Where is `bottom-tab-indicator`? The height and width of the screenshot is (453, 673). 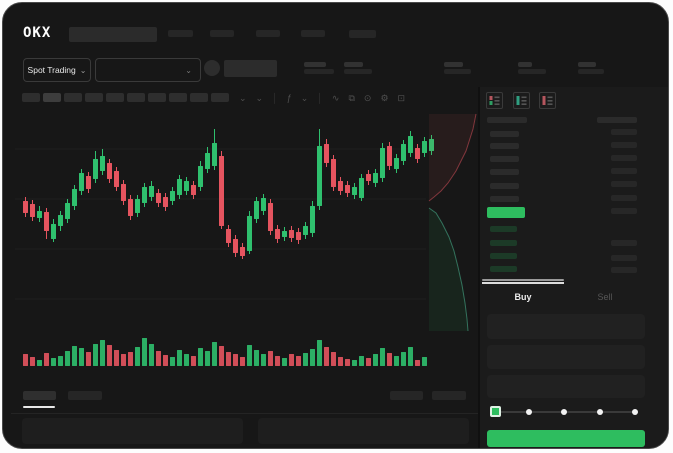
bottom-tab-indicator is located at coordinates (39, 407).